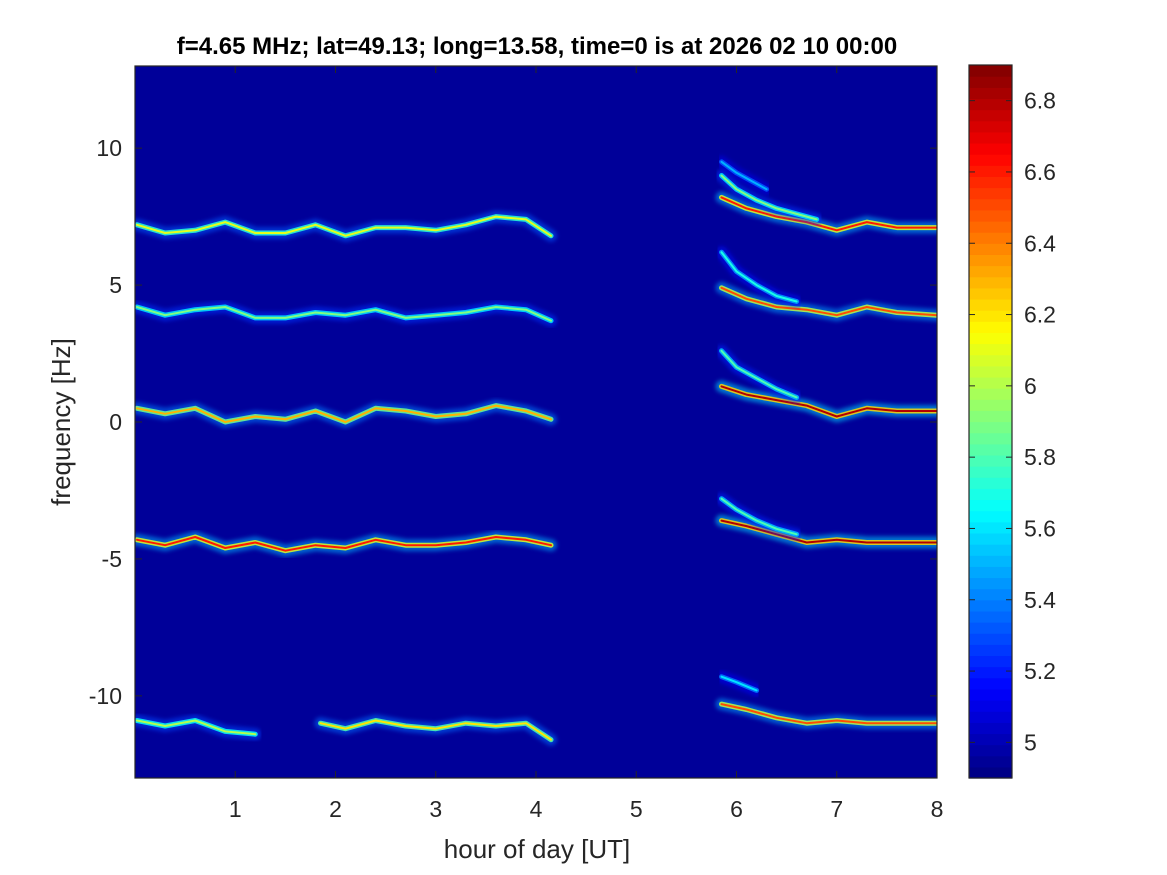 The height and width of the screenshot is (875, 1167). What do you see at coordinates (105, 696) in the screenshot?
I see `y-tick-label: -10` at bounding box center [105, 696].